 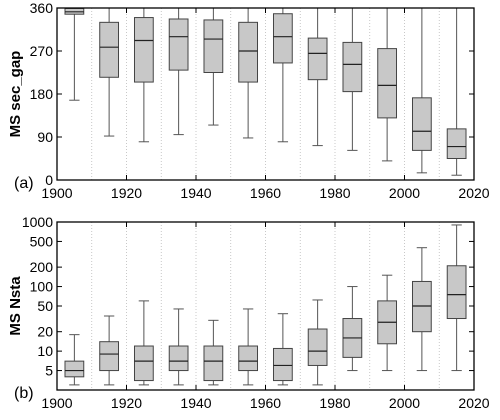 What do you see at coordinates (45, 351) in the screenshot?
I see `y-tick-label: 10` at bounding box center [45, 351].